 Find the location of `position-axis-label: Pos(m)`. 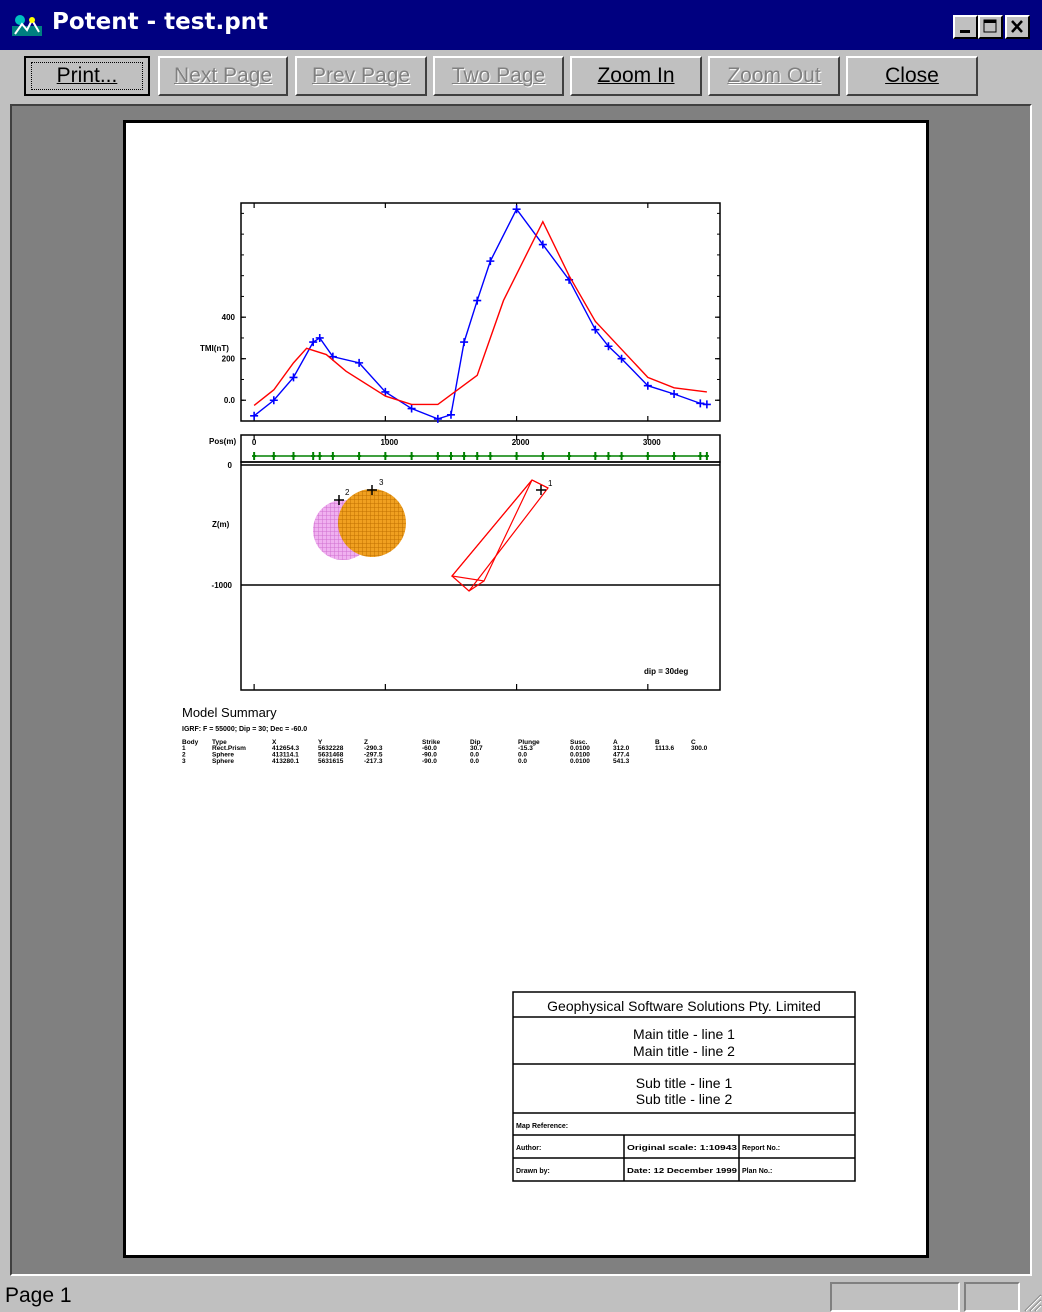

position-axis-label: Pos(m) is located at coordinates (222, 441).